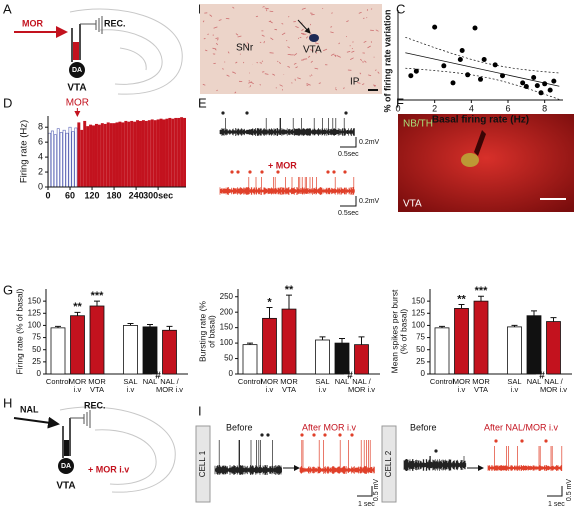  I want to click on fluorescence-image, so click(486, 163).